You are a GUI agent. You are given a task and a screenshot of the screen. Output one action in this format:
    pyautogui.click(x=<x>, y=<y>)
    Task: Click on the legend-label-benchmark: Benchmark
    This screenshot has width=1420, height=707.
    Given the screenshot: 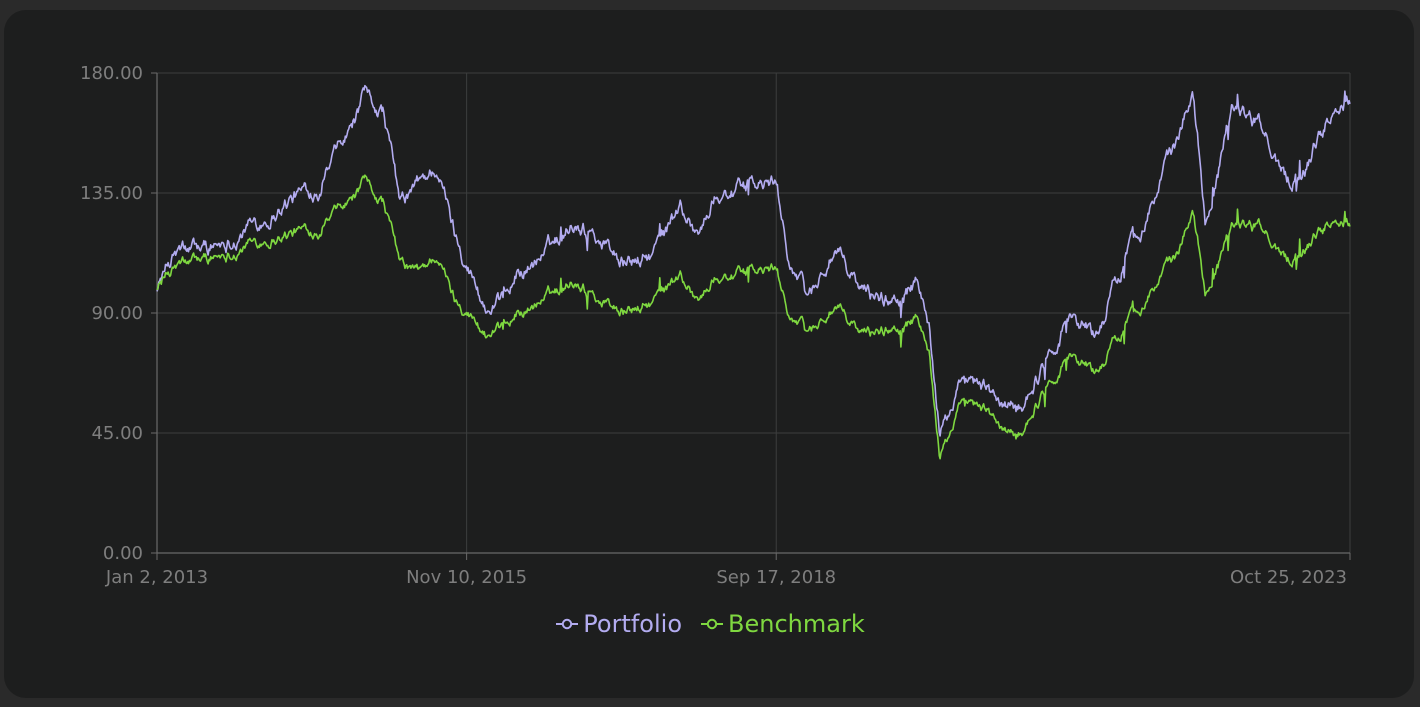 What is the action you would take?
    pyautogui.click(x=796, y=624)
    